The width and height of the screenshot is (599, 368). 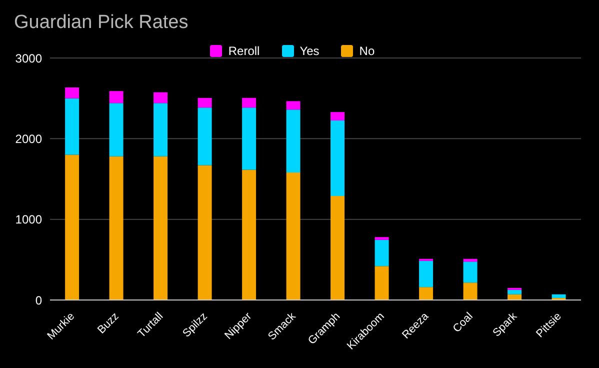 What do you see at coordinates (309, 51) in the screenshot?
I see `legend-label: Yes` at bounding box center [309, 51].